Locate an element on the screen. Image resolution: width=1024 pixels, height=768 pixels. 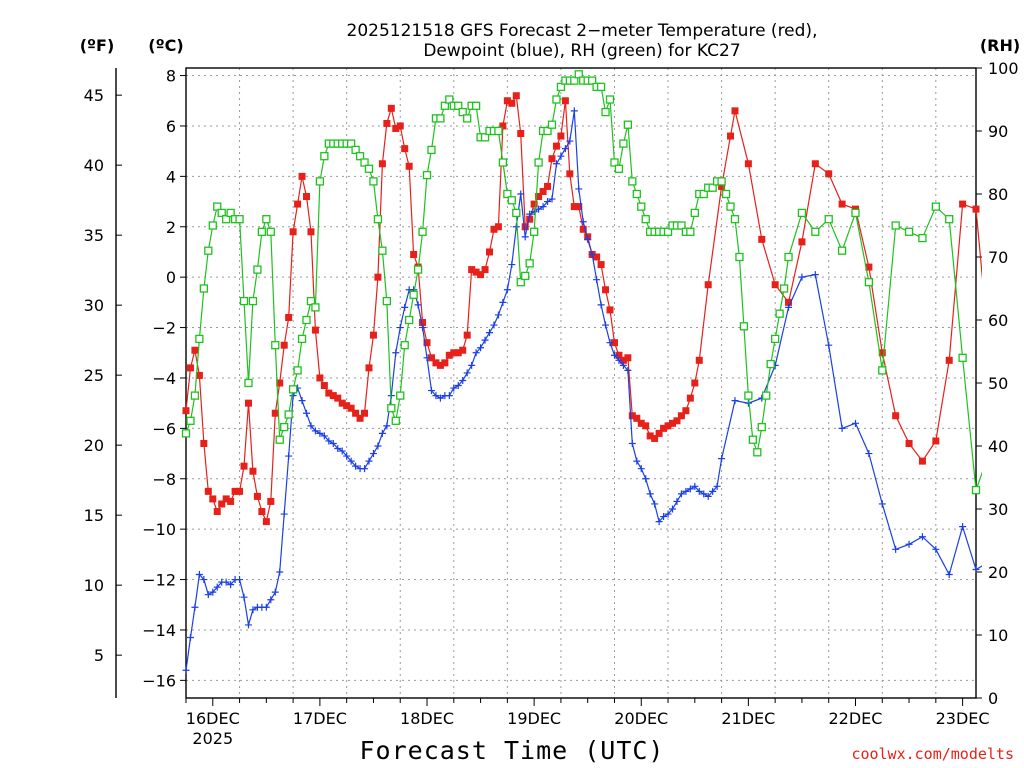
fahrenheit-tick-label: 35 is located at coordinates (94, 235).